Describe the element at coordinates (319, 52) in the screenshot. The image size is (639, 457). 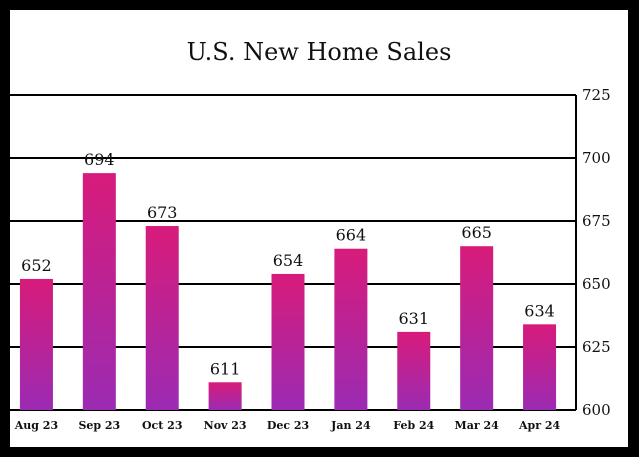
I see `chart-title: U.S. New Home Sales` at that location.